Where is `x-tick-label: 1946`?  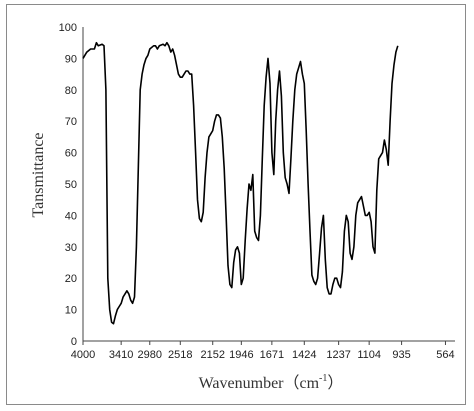
x-tick-label: 1946 is located at coordinates (241, 355).